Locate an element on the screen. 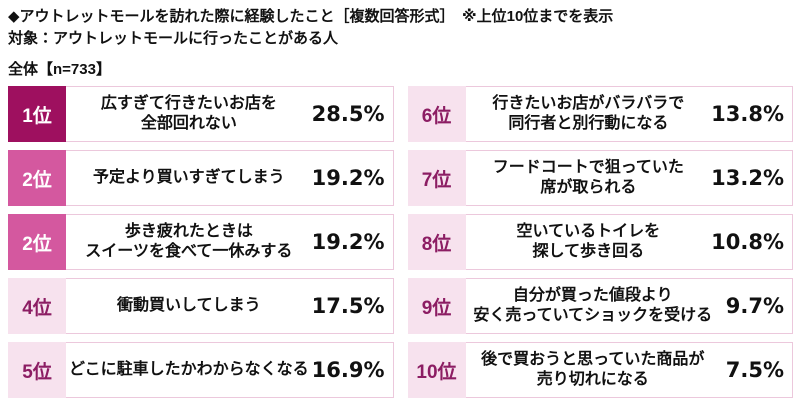  rank-row-8: 8位 空いているトイレを 探して歩き回る 10.8% is located at coordinates (600, 242).